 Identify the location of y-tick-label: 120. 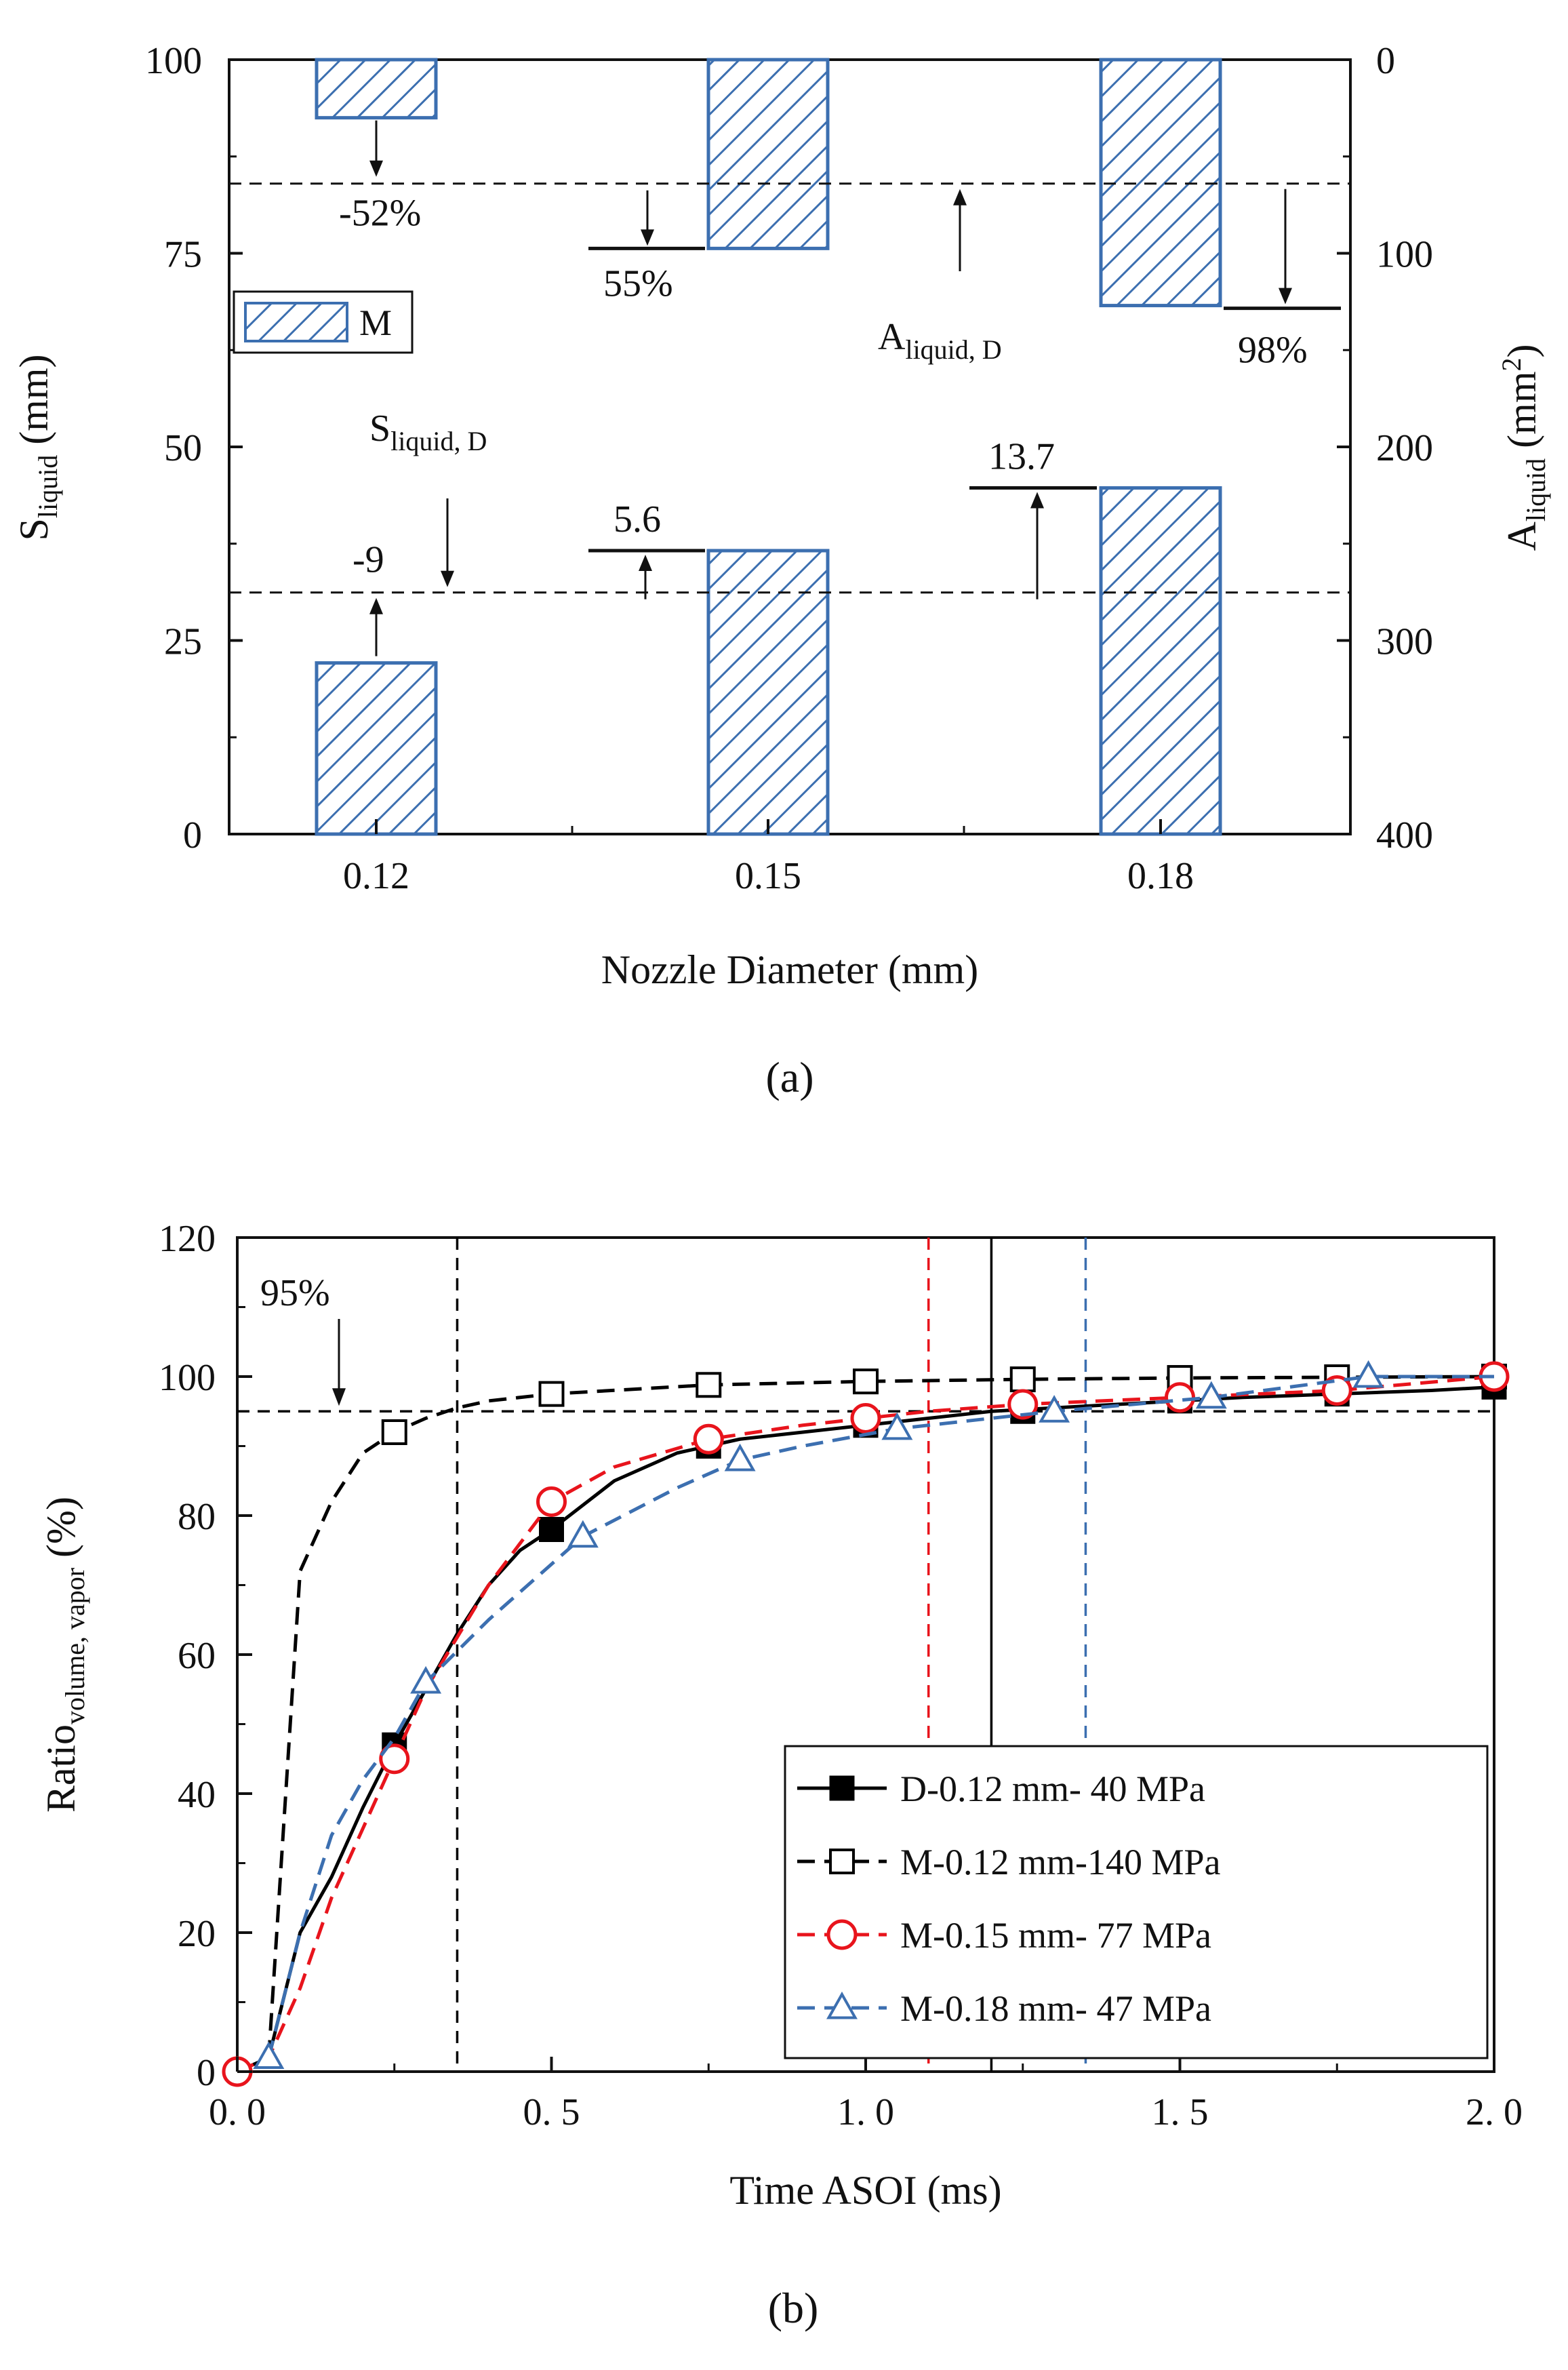
(188, 1239).